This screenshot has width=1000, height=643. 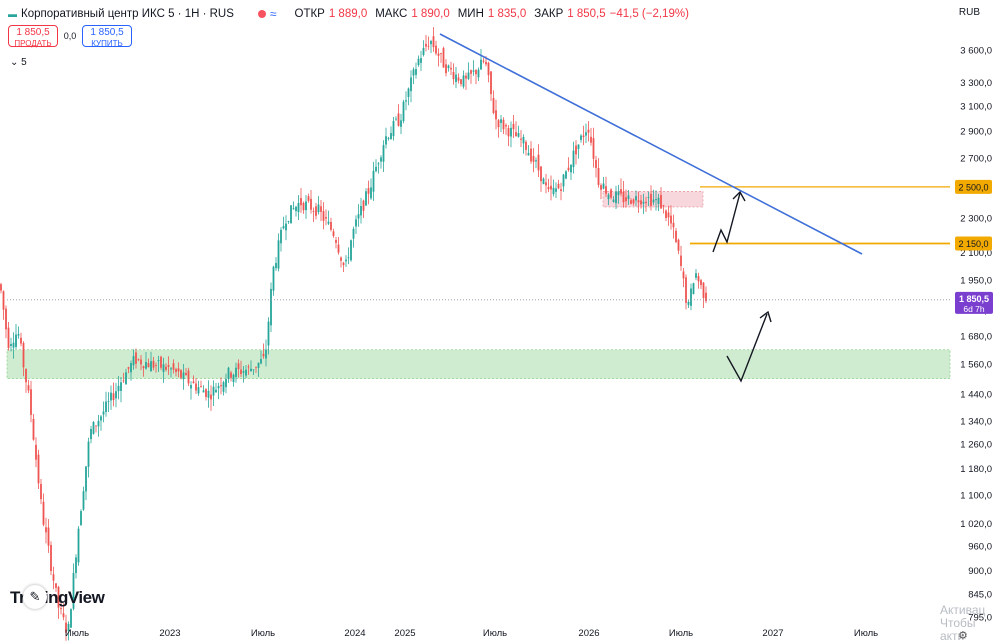 What do you see at coordinates (169, 633) in the screenshot?
I see `x-tick-label: 2023` at bounding box center [169, 633].